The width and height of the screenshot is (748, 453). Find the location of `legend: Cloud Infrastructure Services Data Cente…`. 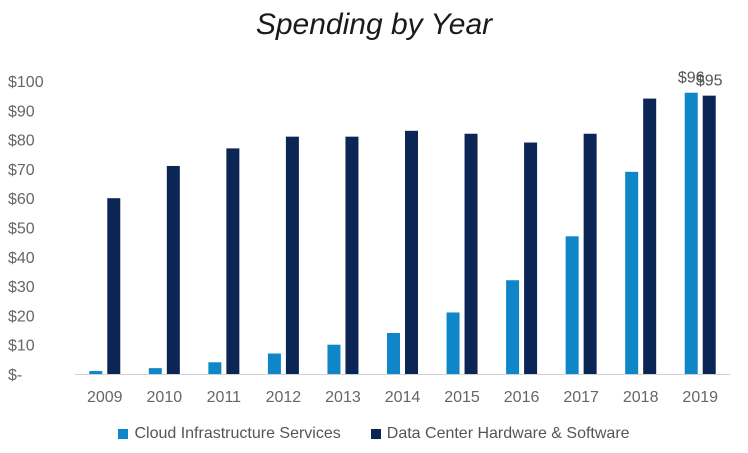

legend: Cloud Infrastructure Services Data Cente… is located at coordinates (374, 434).